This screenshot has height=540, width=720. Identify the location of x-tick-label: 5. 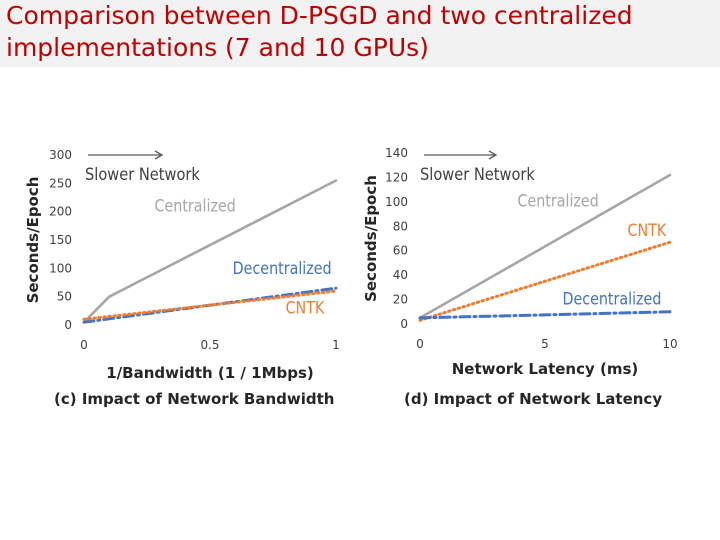
(545, 344).